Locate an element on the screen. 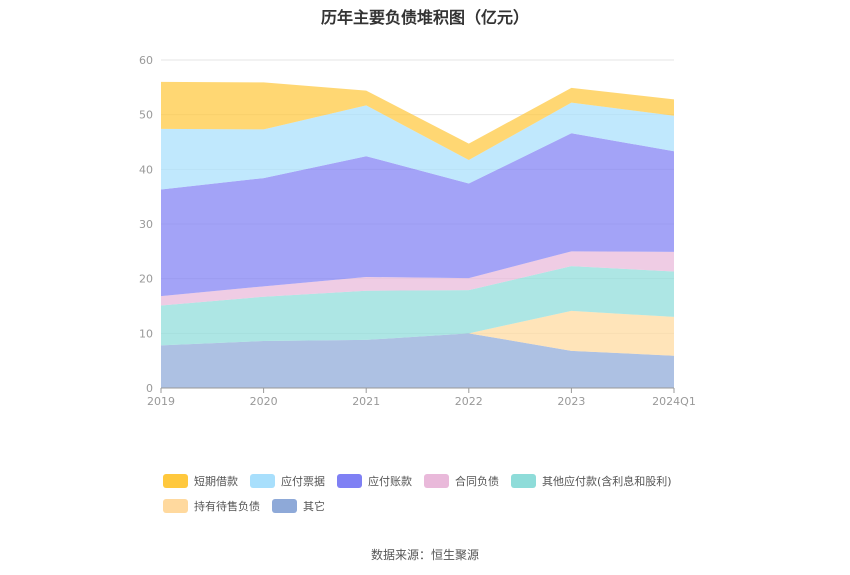 This screenshot has width=850, height=575. legend-item: 其它 is located at coordinates (298, 506).